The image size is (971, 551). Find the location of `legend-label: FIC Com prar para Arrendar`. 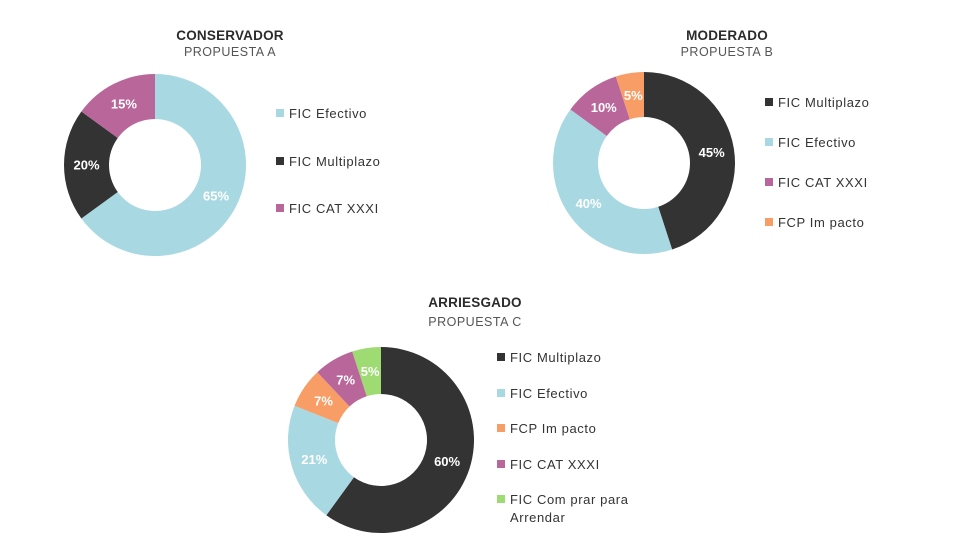

legend-label: FIC Com prar para Arrendar is located at coordinates (569, 508).